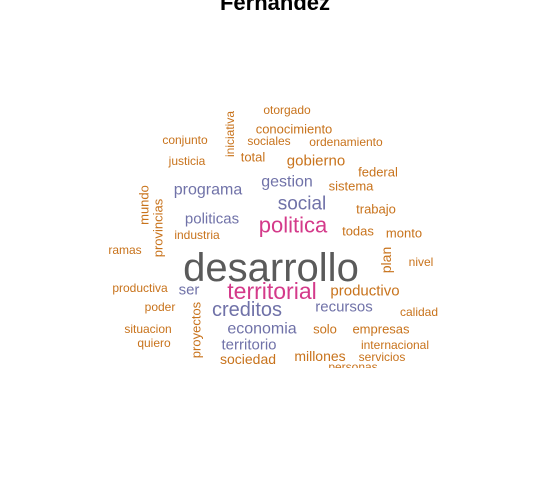 The image size is (550, 504). Describe the element at coordinates (352, 186) in the screenshot. I see `word-sistema: sistema` at that location.